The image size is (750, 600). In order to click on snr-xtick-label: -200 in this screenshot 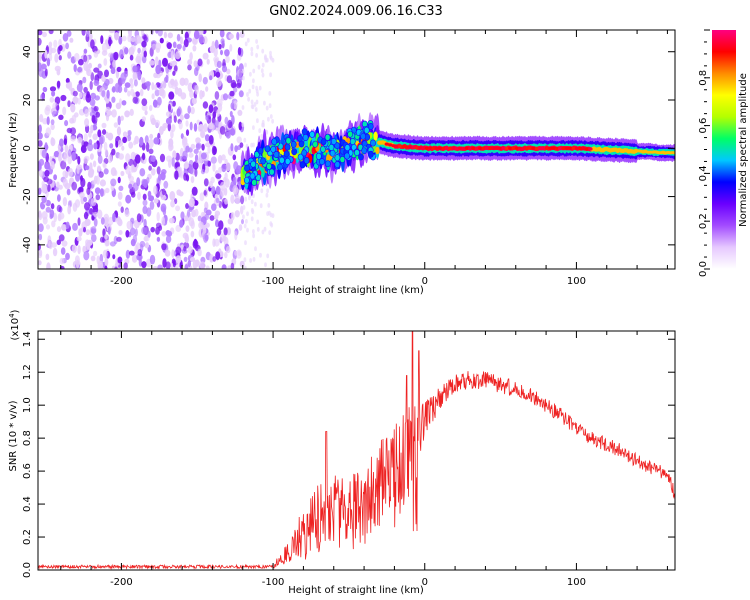, I will do `click(121, 582)`.